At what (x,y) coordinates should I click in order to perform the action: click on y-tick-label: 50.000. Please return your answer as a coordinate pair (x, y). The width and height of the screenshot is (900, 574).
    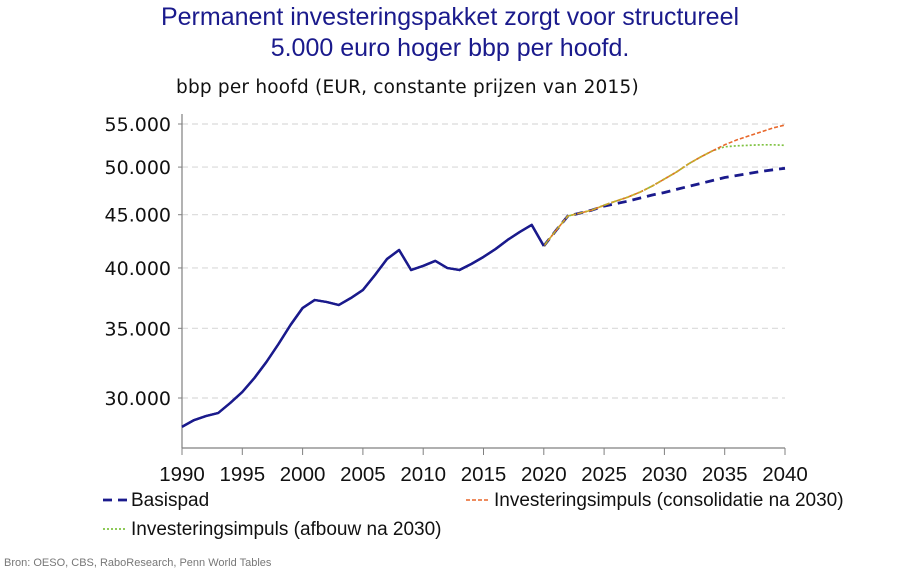
    Looking at the image, I should click on (138, 168).